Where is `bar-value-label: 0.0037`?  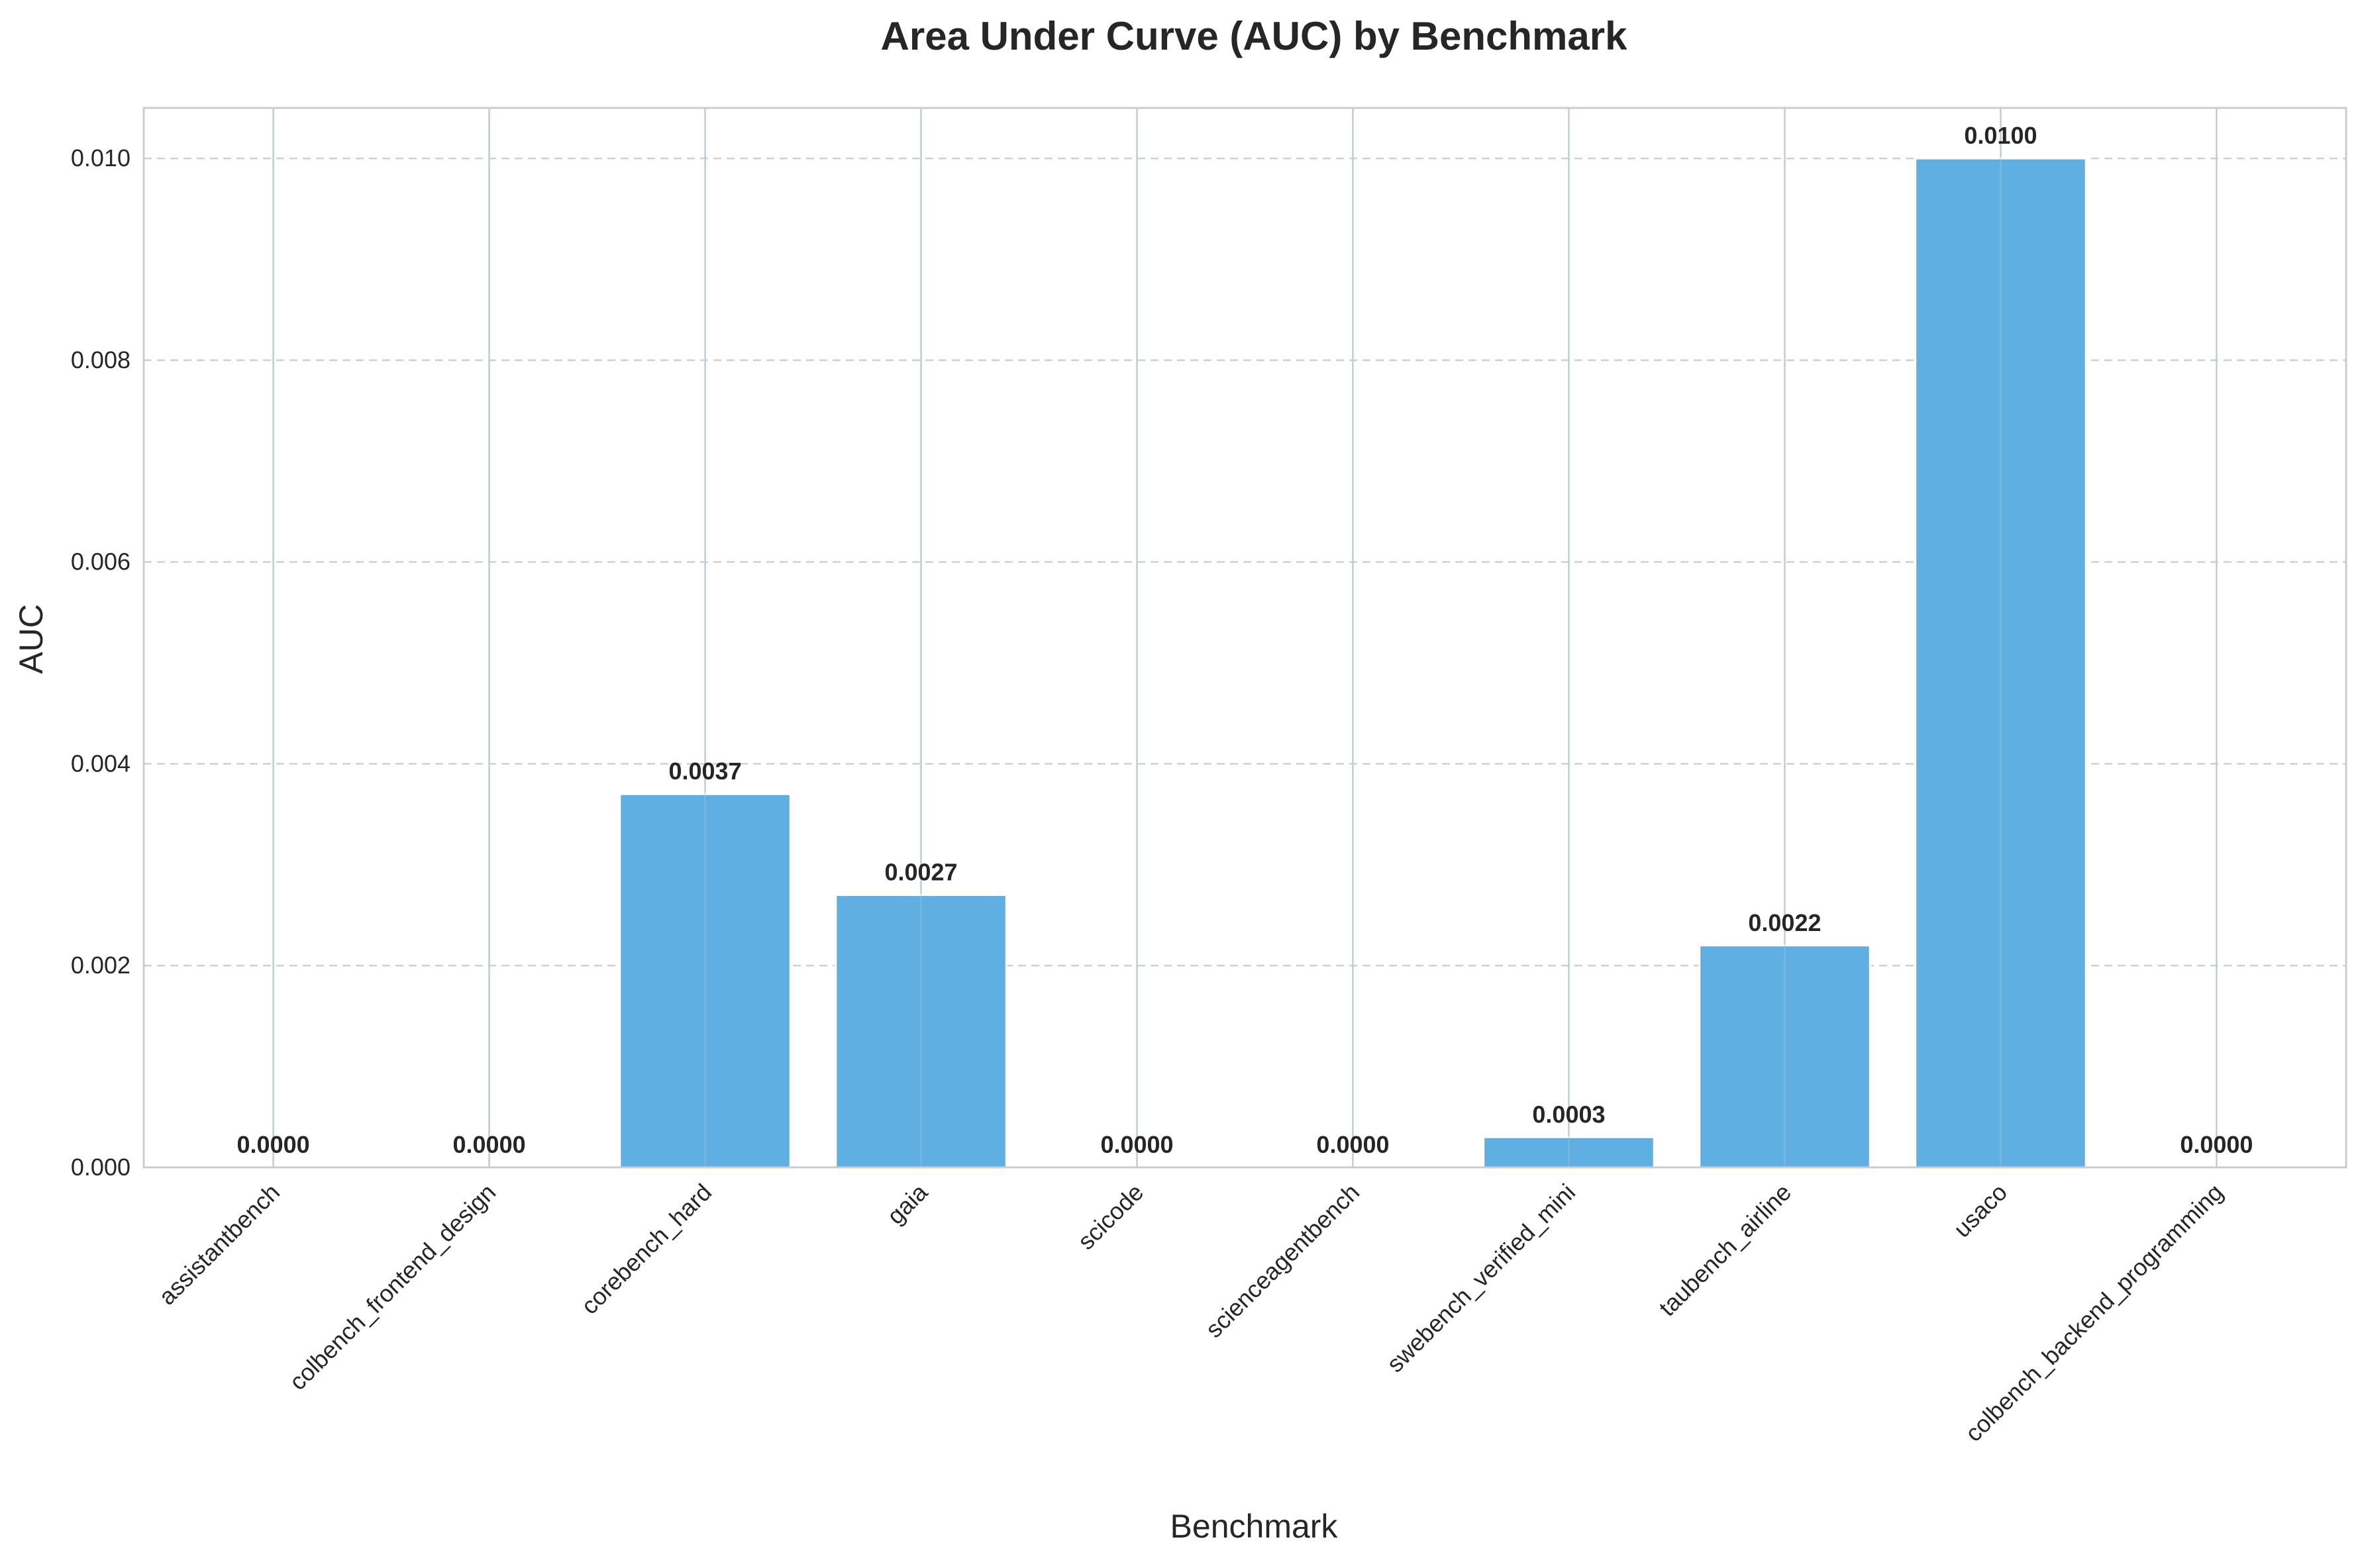 bar-value-label: 0.0037 is located at coordinates (704, 771).